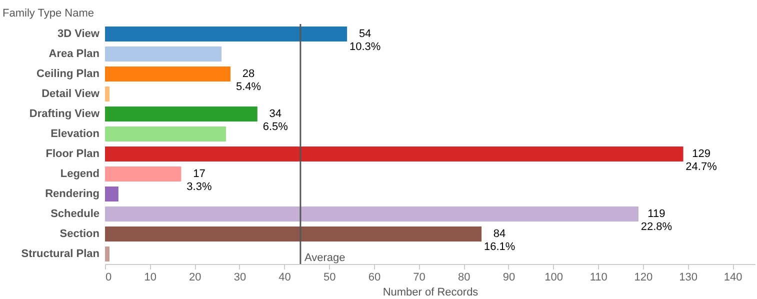  I want to click on x-tick-label: 30, so click(240, 278).